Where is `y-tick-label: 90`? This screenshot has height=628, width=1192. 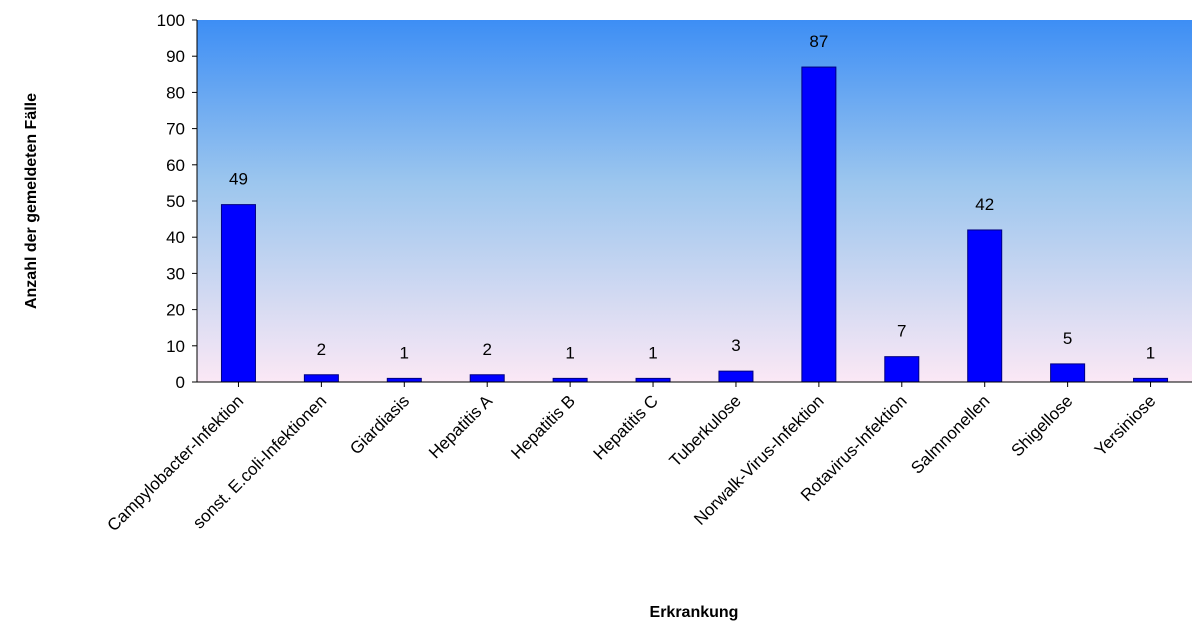 y-tick-label: 90 is located at coordinates (175, 56).